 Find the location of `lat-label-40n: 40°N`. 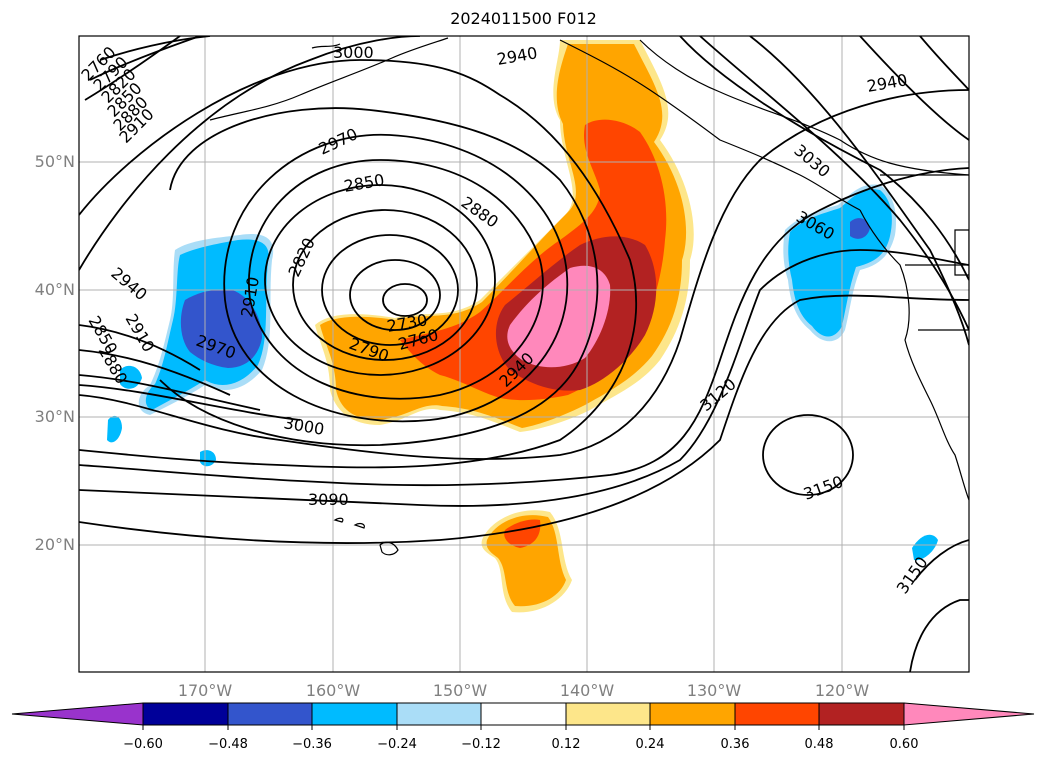

lat-label-40n: 40°N is located at coordinates (54, 289).